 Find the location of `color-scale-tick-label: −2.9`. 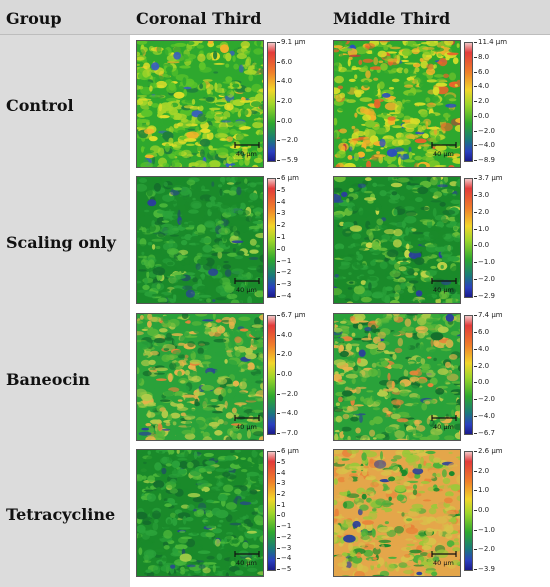

color-scale-tick-label: −2.9 is located at coordinates (484, 296).